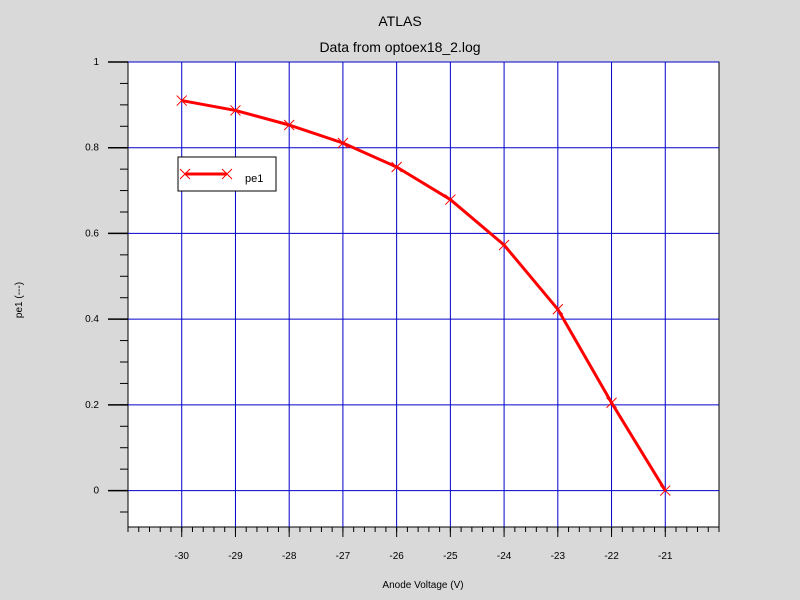 Image resolution: width=800 pixels, height=600 pixels. What do you see at coordinates (92, 277) in the screenshot?
I see `y-tick-labels: 0 0.2 0.4 0.6 0.8 1` at bounding box center [92, 277].